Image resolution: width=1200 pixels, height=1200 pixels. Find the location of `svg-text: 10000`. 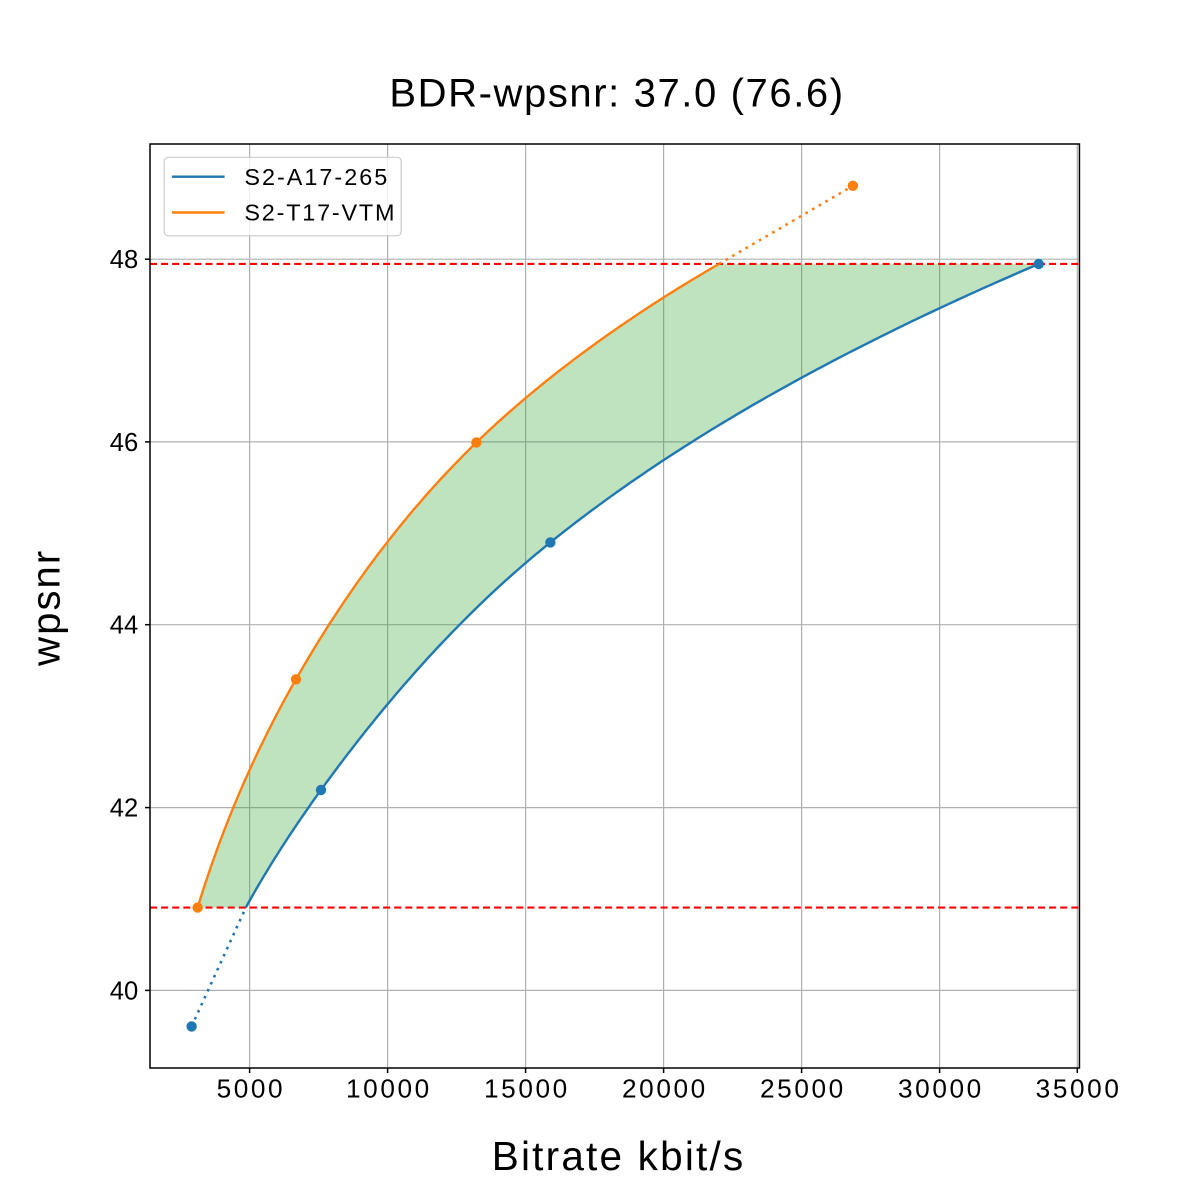

svg-text: 10000 is located at coordinates (389, 1088).